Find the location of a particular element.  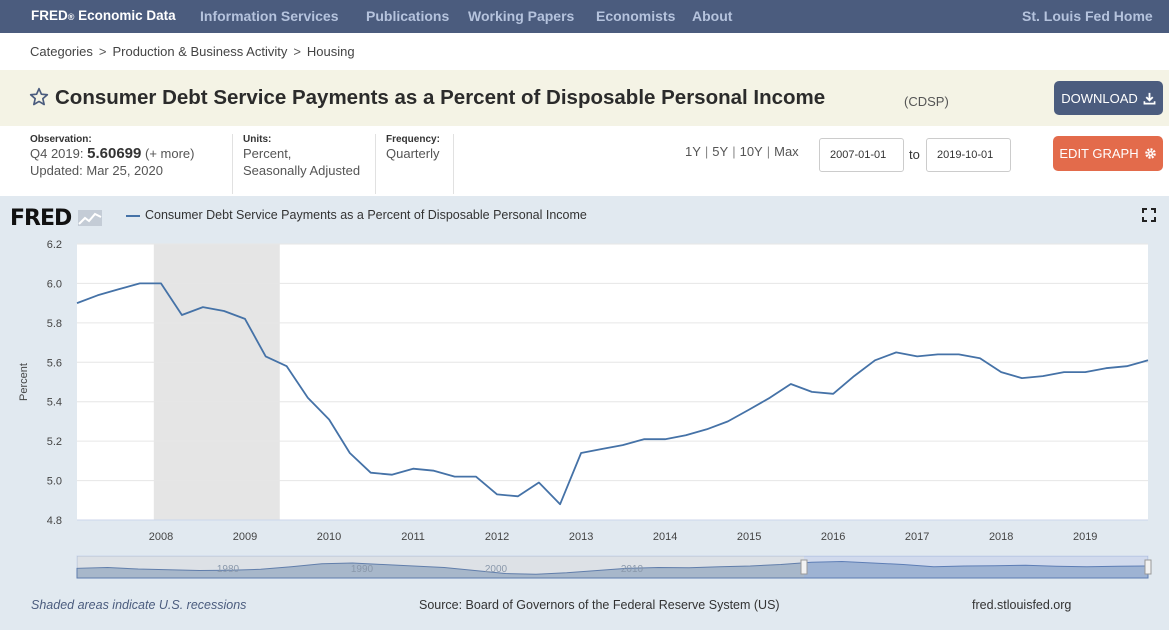

nav-link-economists: Economists is located at coordinates (636, 16).